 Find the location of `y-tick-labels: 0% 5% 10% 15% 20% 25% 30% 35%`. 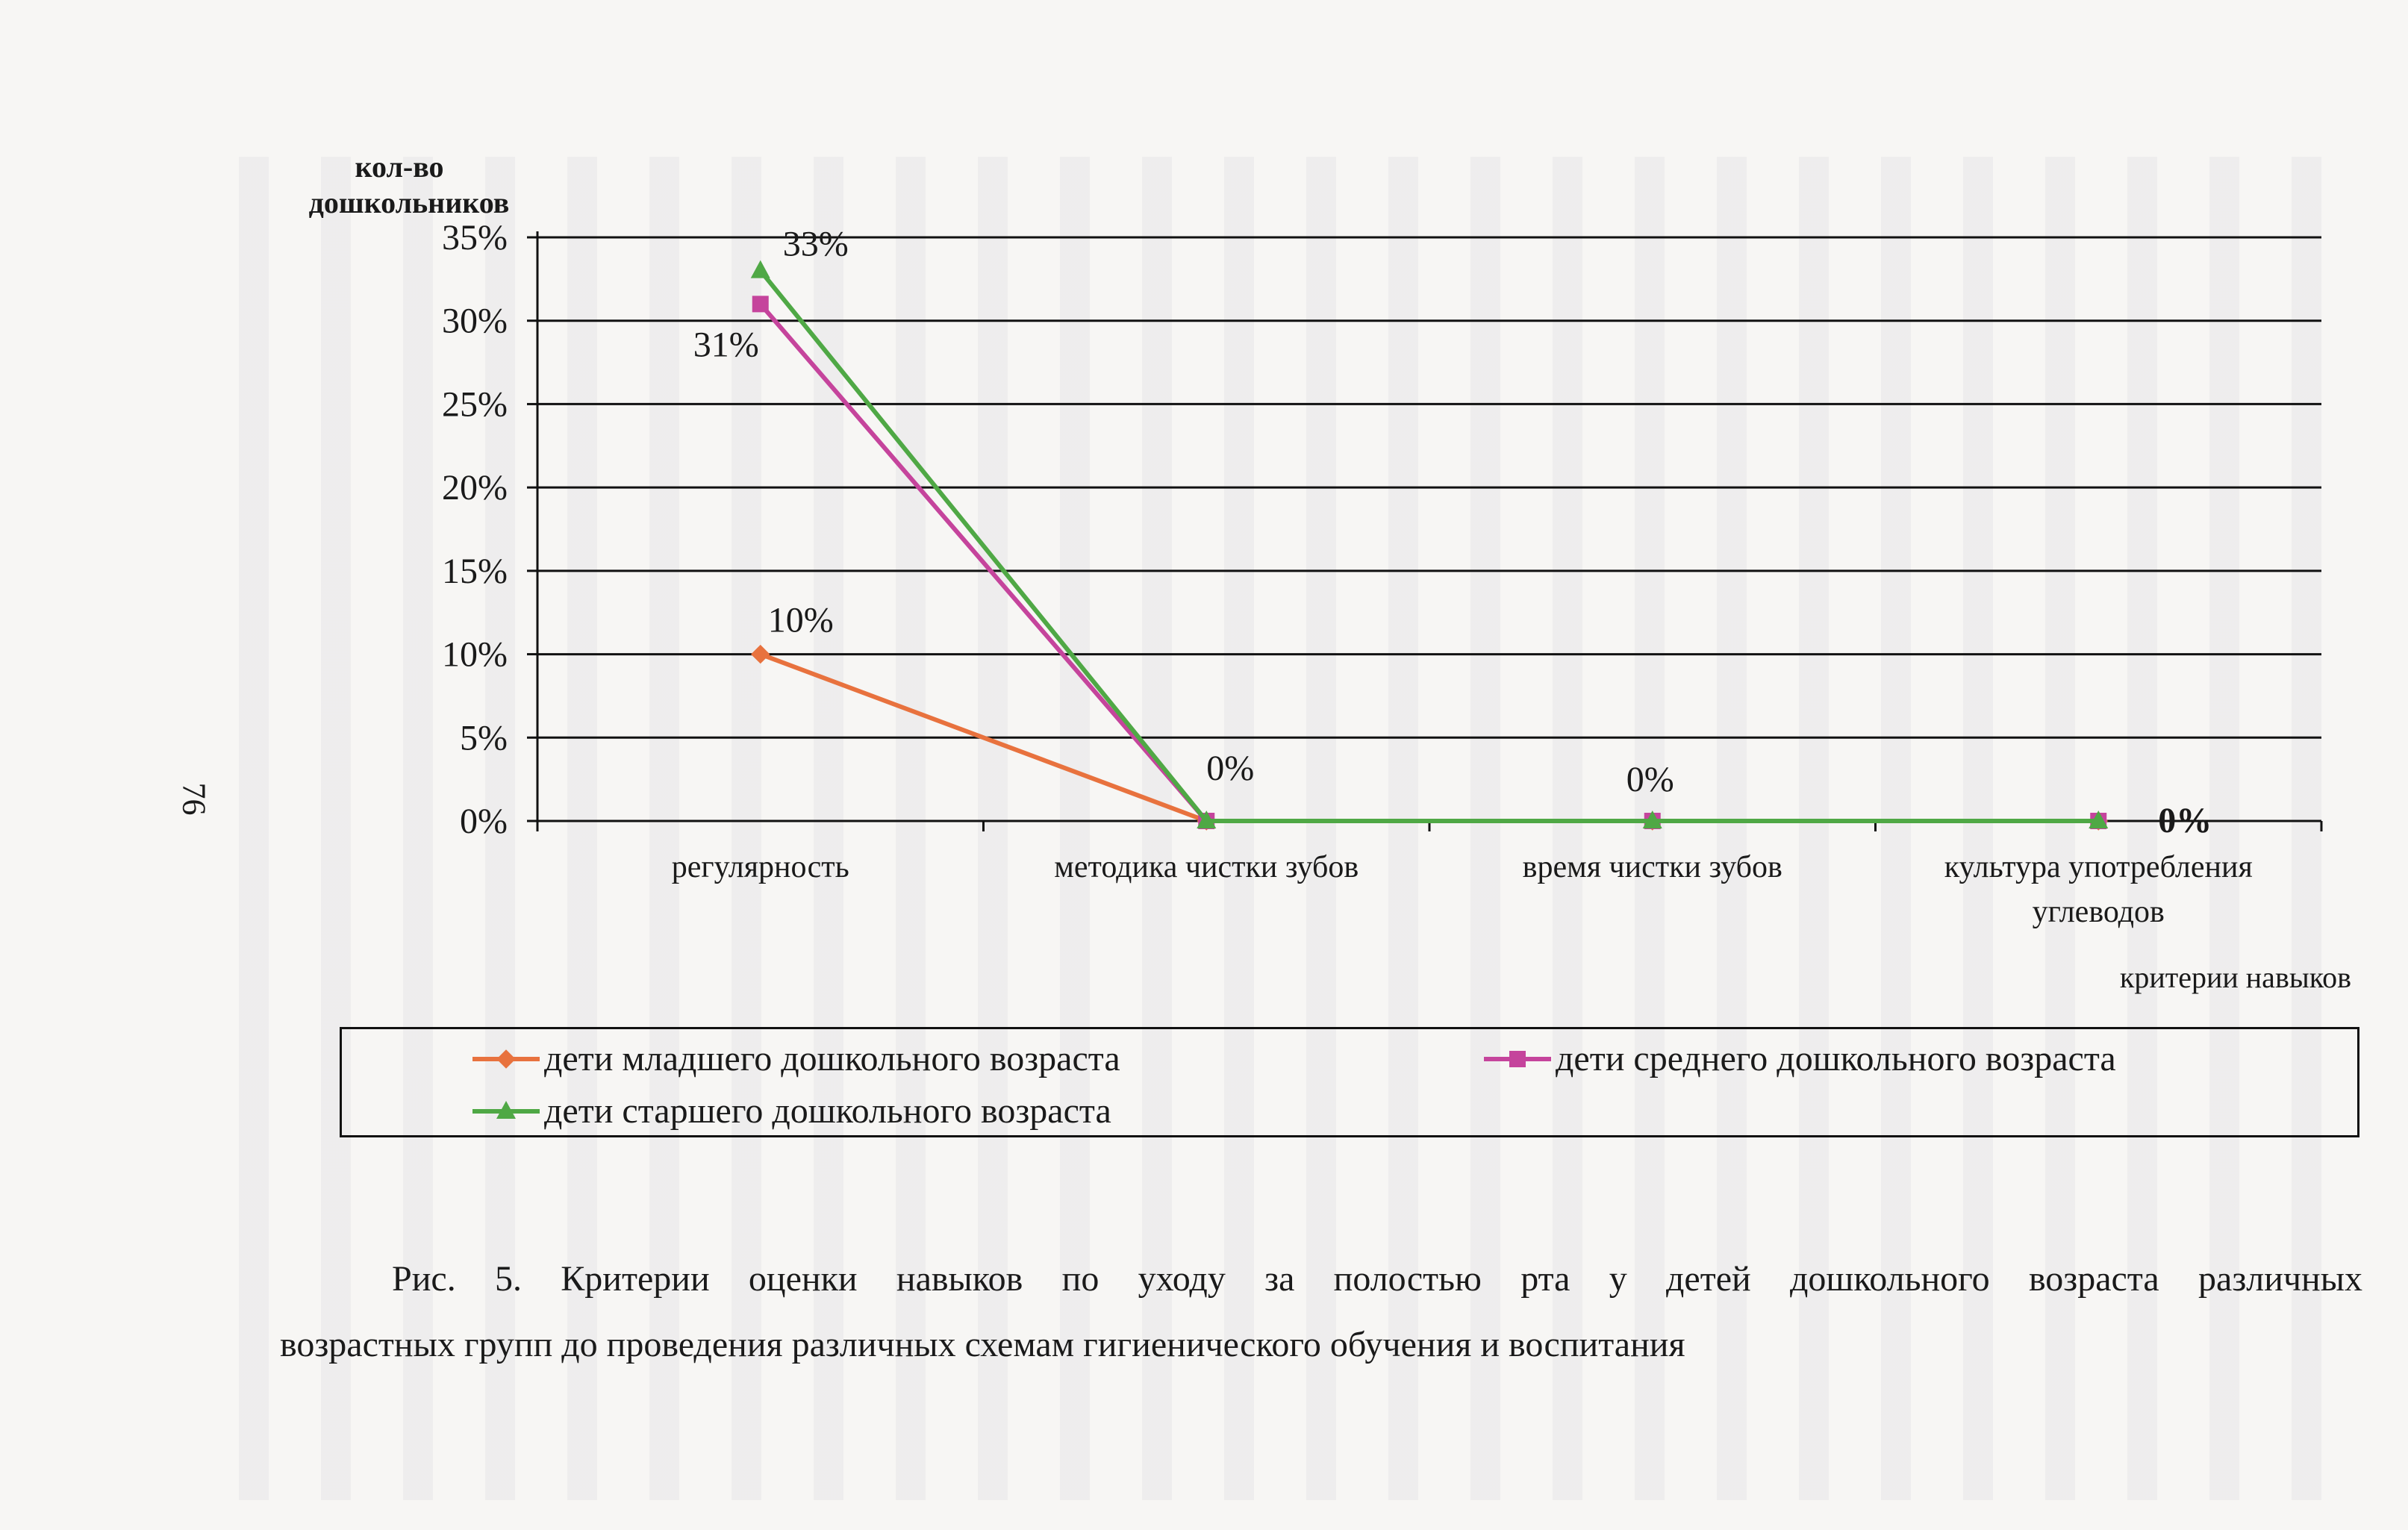

y-tick-labels: 0% 5% 10% 15% 20% 25% 30% 35% is located at coordinates (475, 529).